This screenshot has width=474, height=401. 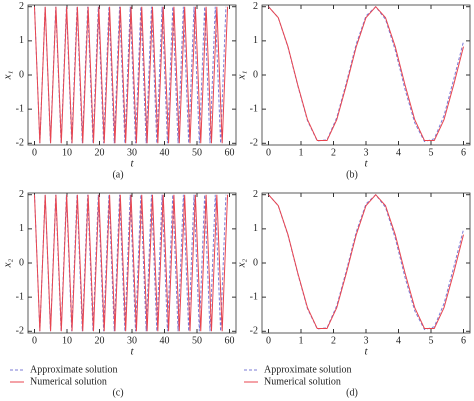 I want to click on panel-caption: (c), so click(x=117, y=392).